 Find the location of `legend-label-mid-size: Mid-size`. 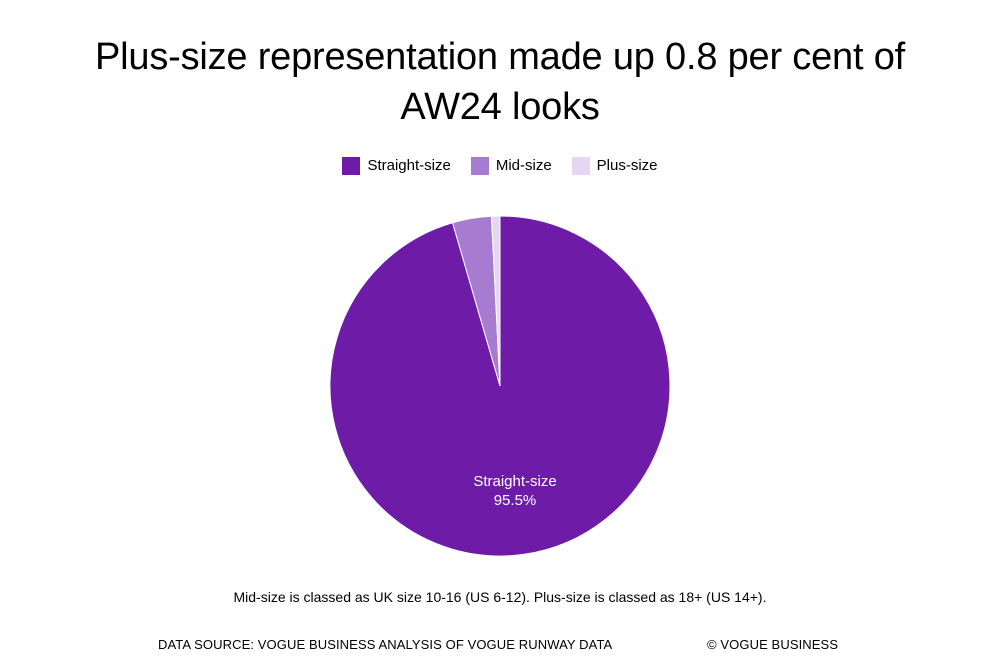

legend-label-mid-size: Mid-size is located at coordinates (523, 165).